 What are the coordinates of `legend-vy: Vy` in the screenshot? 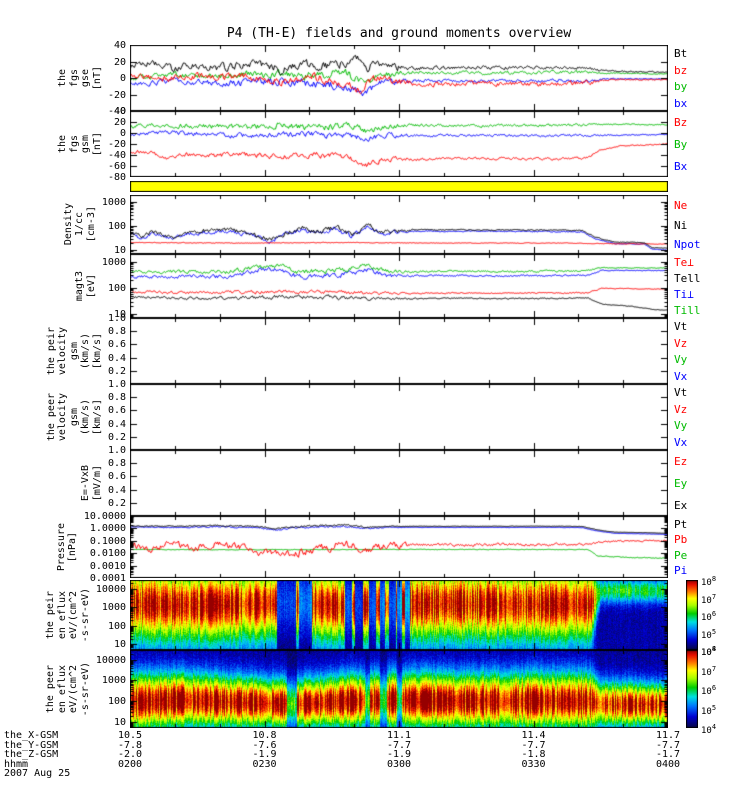 It's located at (681, 426).